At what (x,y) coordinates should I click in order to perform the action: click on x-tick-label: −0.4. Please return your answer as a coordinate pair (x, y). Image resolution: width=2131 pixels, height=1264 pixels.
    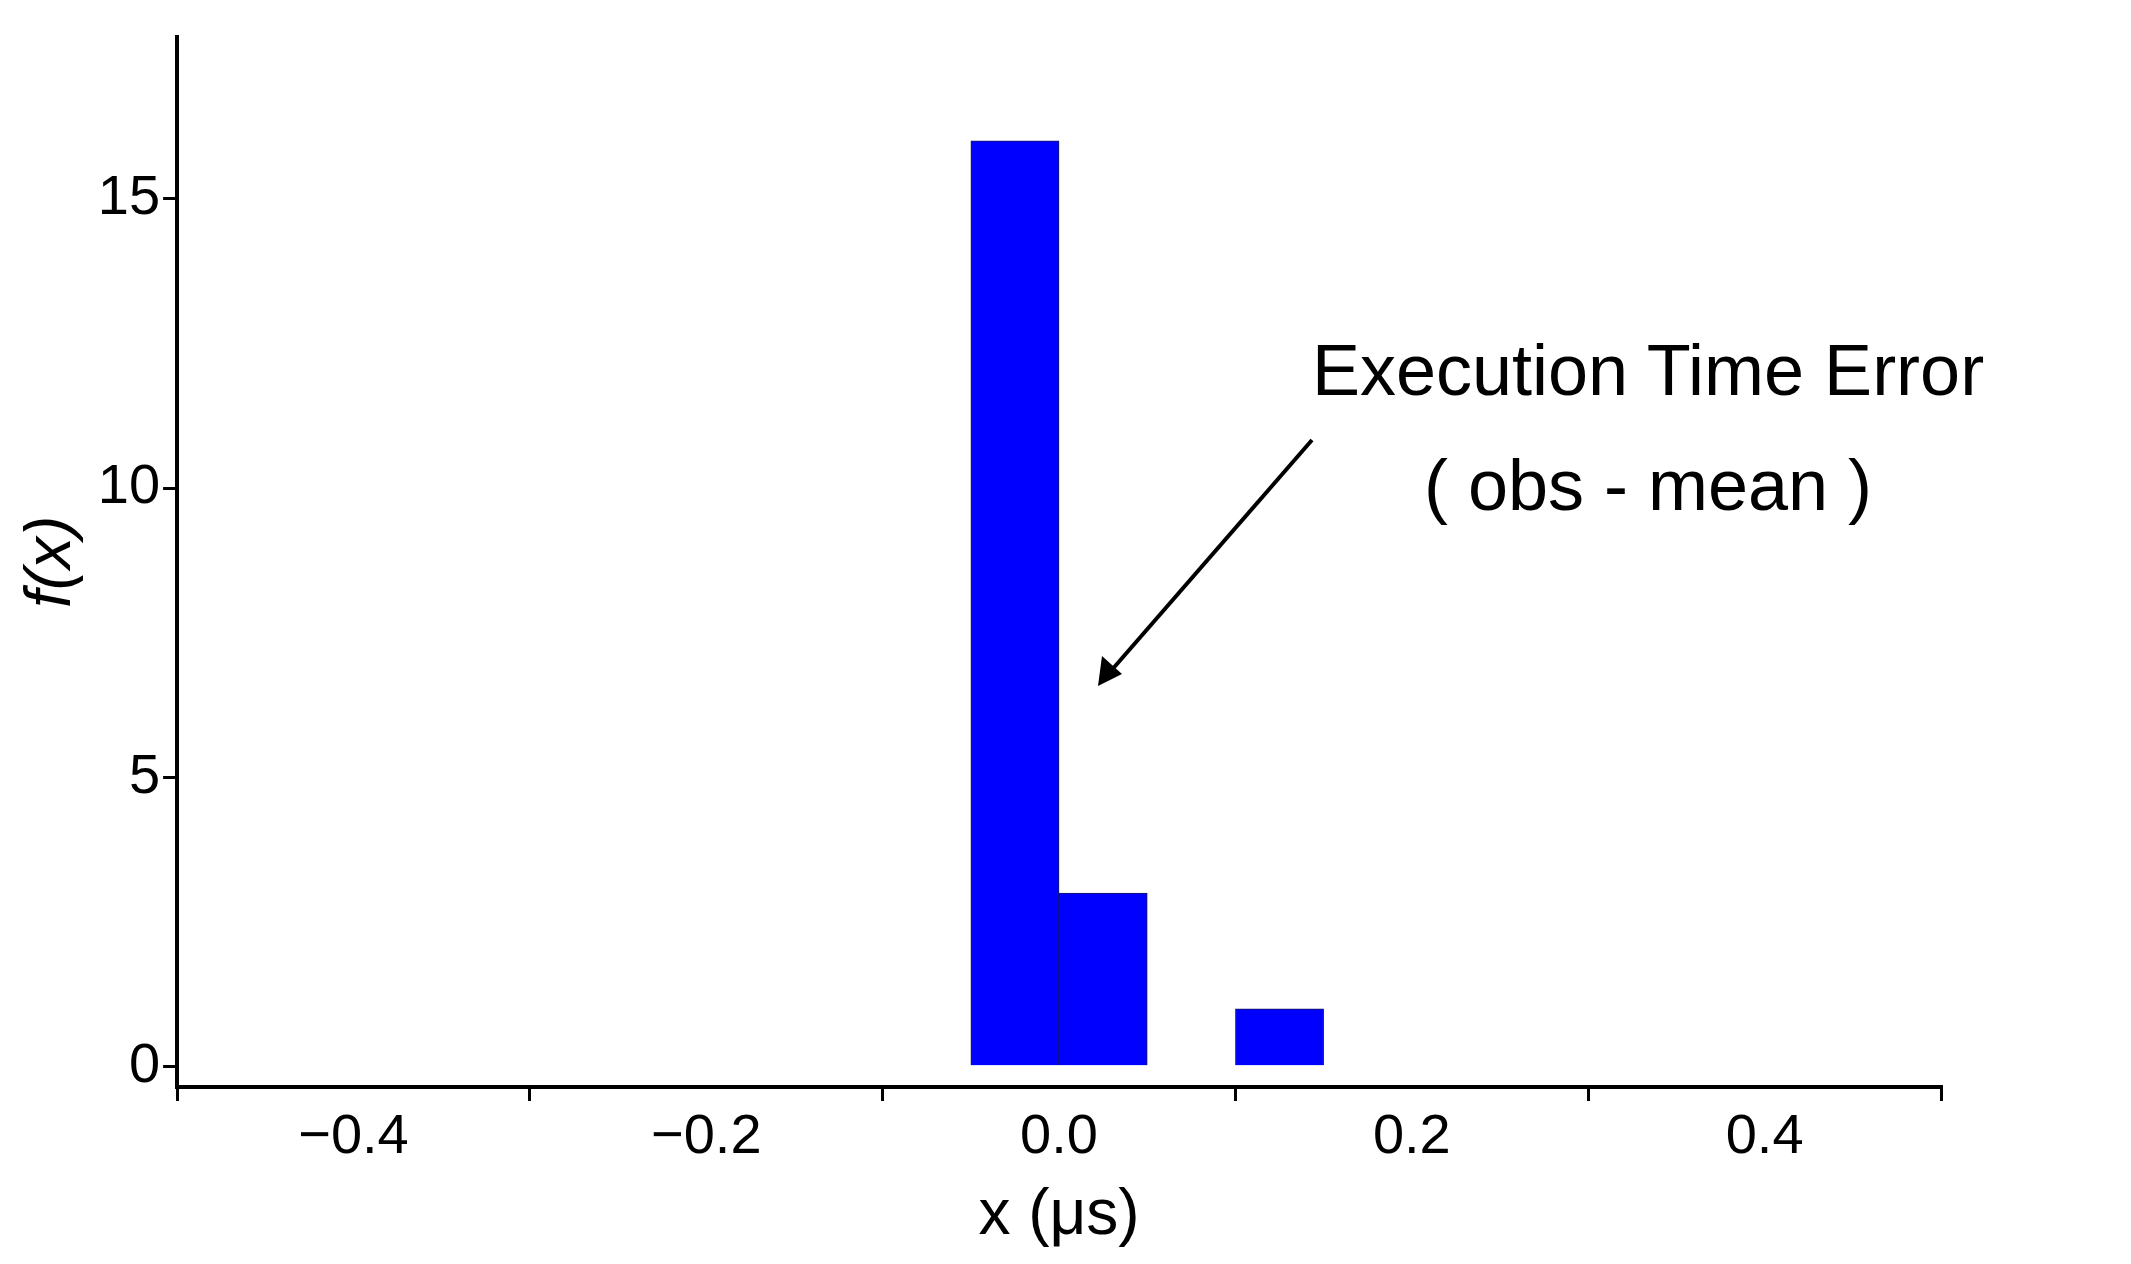
    Looking at the image, I should click on (353, 1134).